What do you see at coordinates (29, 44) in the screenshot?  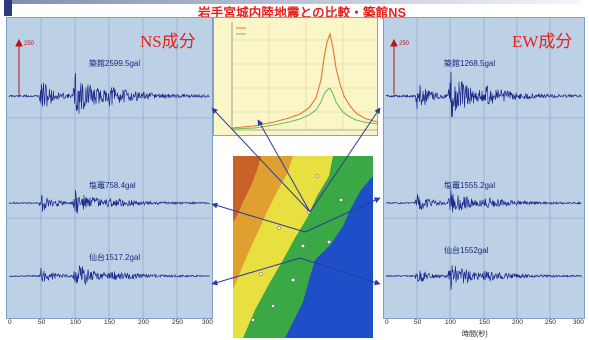 I see `ns-scale-label: 250` at bounding box center [29, 44].